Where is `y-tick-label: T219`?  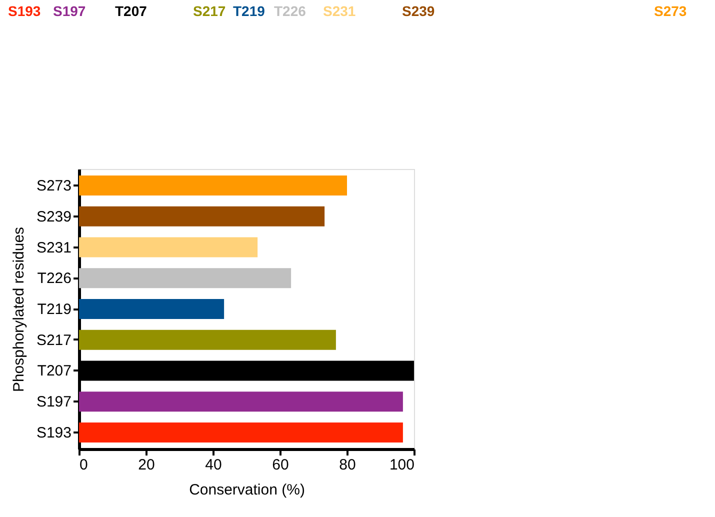 y-tick-label: T219 is located at coordinates (54, 309).